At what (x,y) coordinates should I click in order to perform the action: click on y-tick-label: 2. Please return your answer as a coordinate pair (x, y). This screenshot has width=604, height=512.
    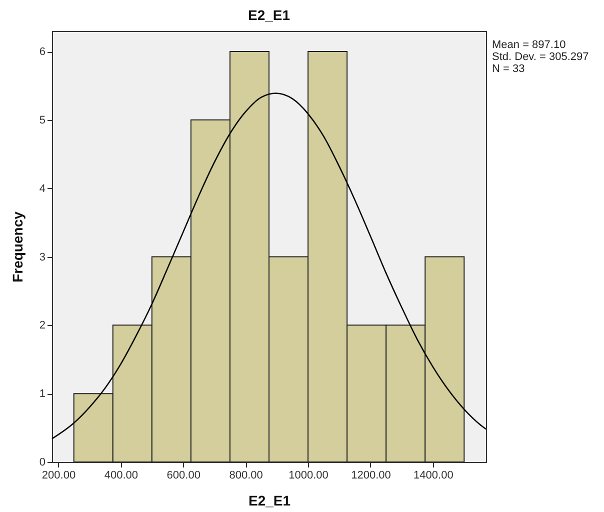
    Looking at the image, I should click on (42, 326).